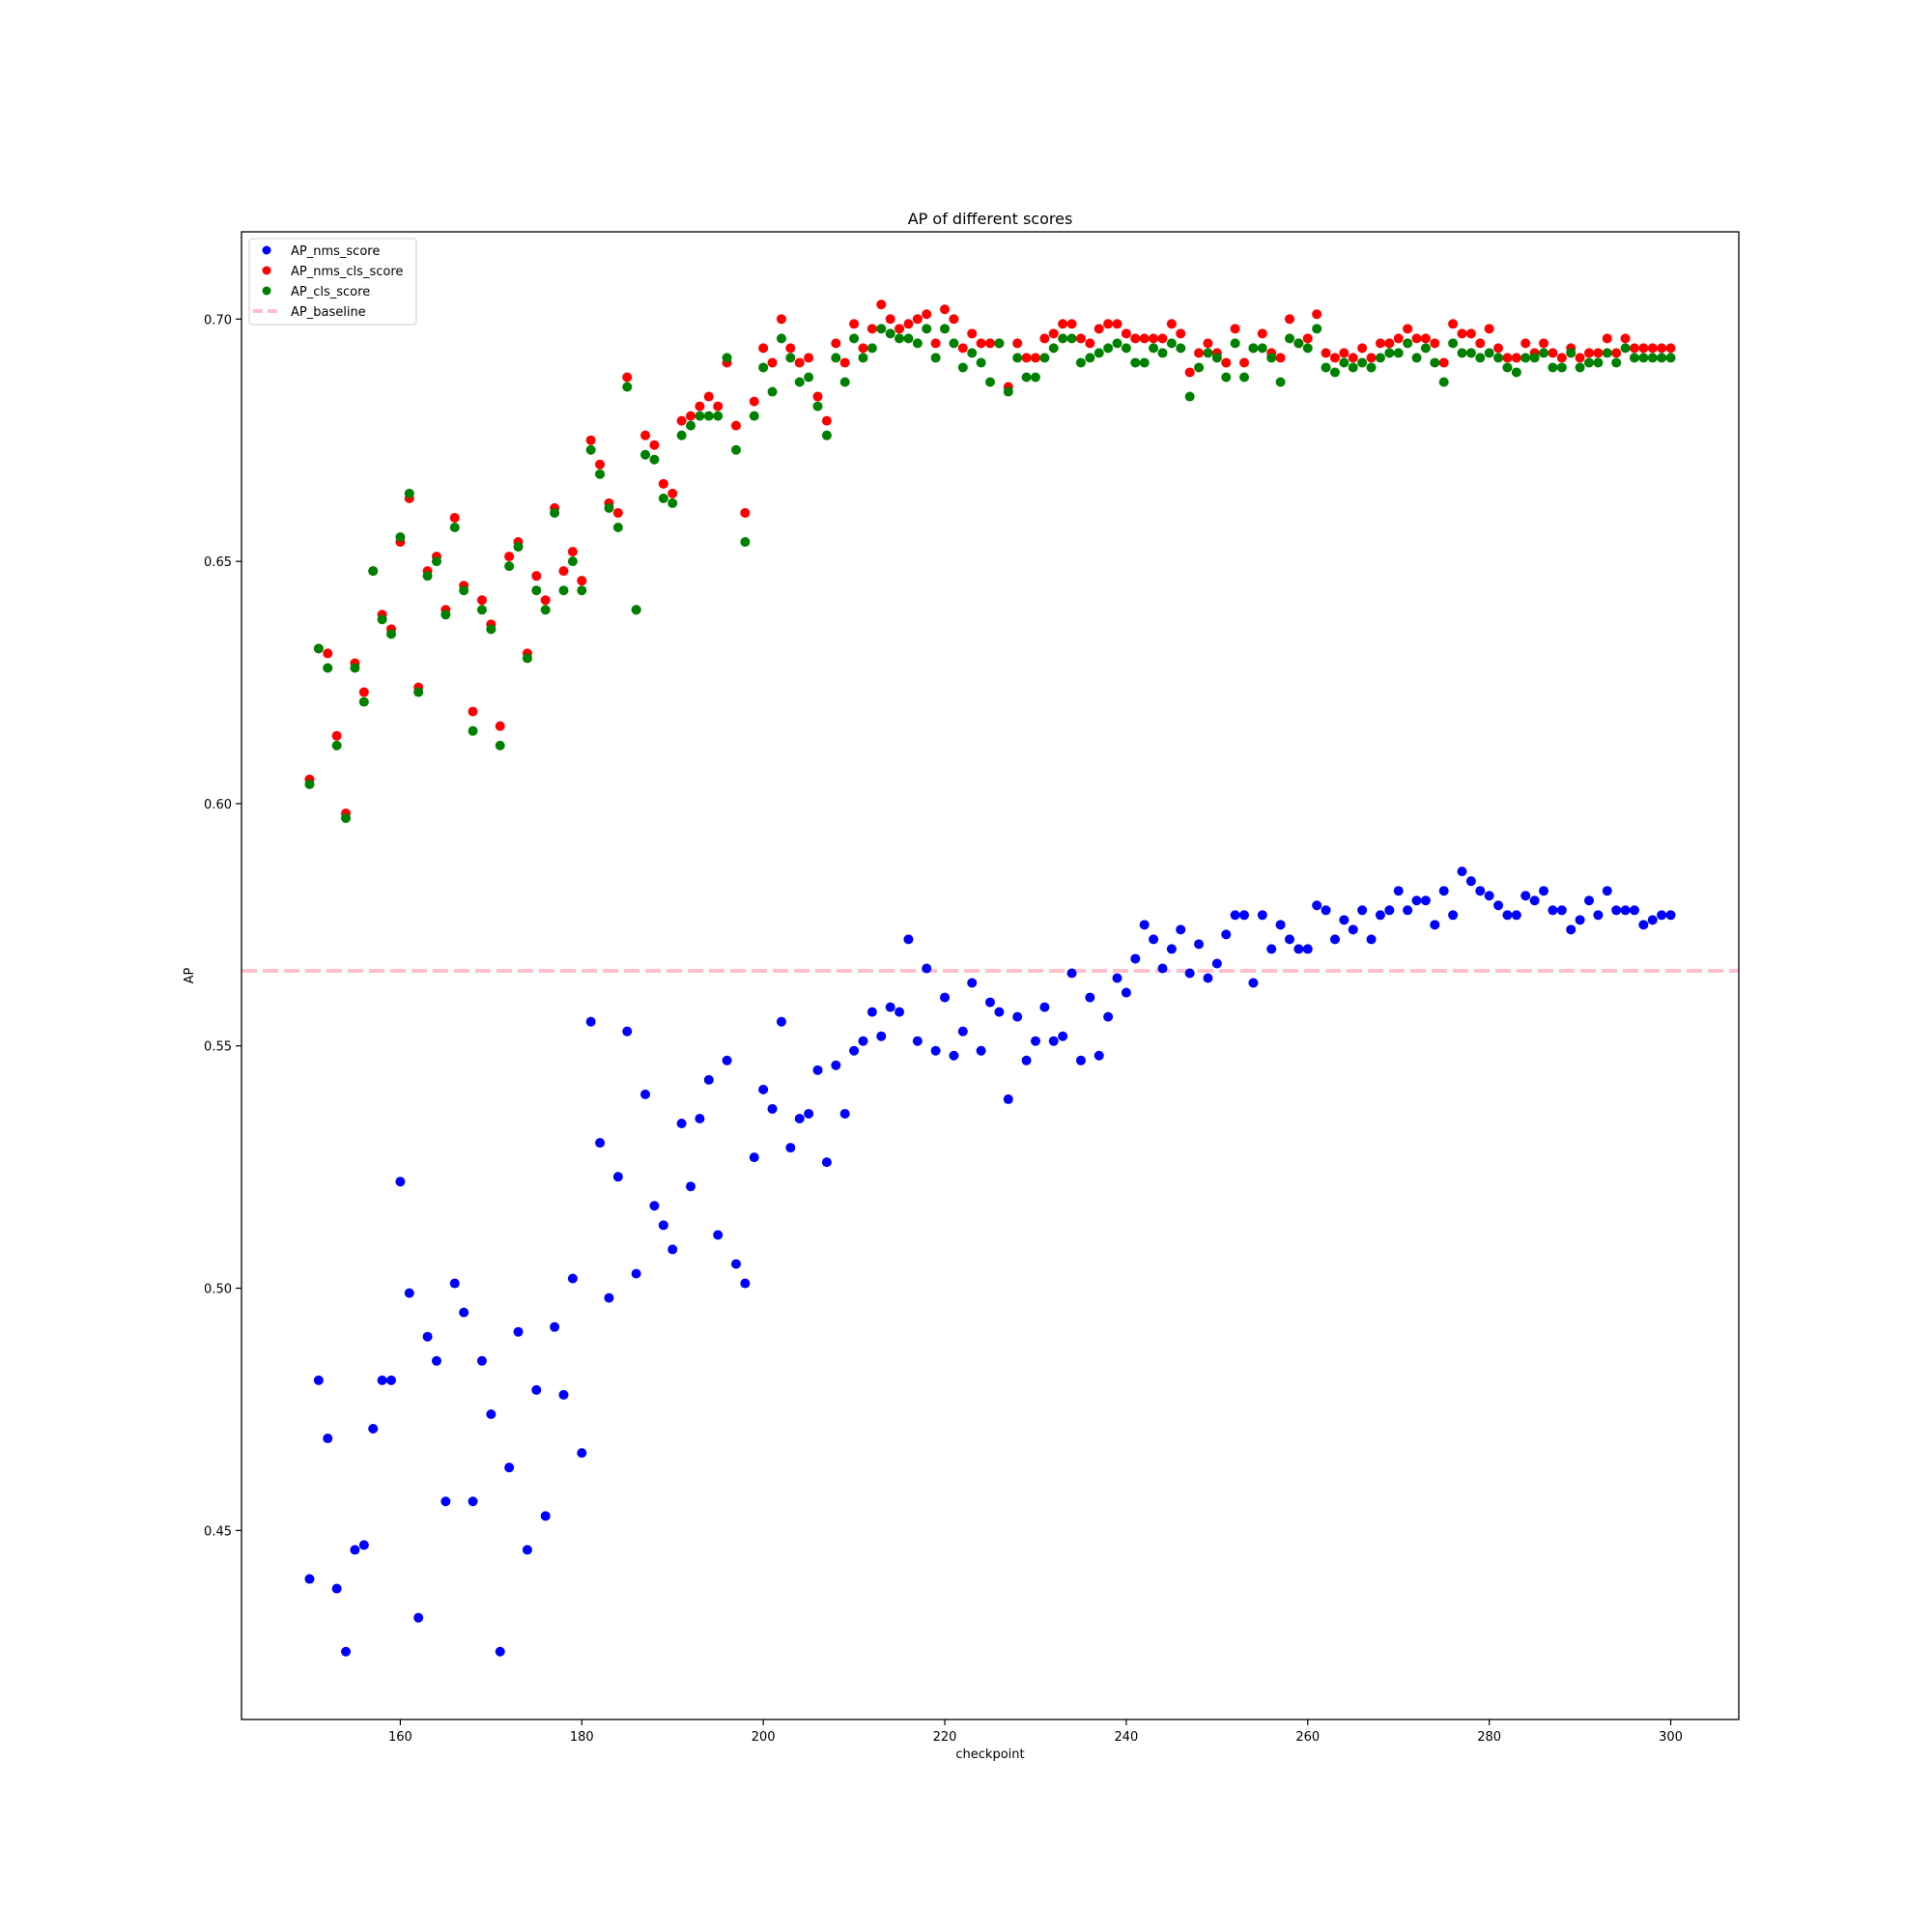 The width and height of the screenshot is (1932, 1932). What do you see at coordinates (218, 1047) in the screenshot?
I see `y-tick-label: 0.55` at bounding box center [218, 1047].